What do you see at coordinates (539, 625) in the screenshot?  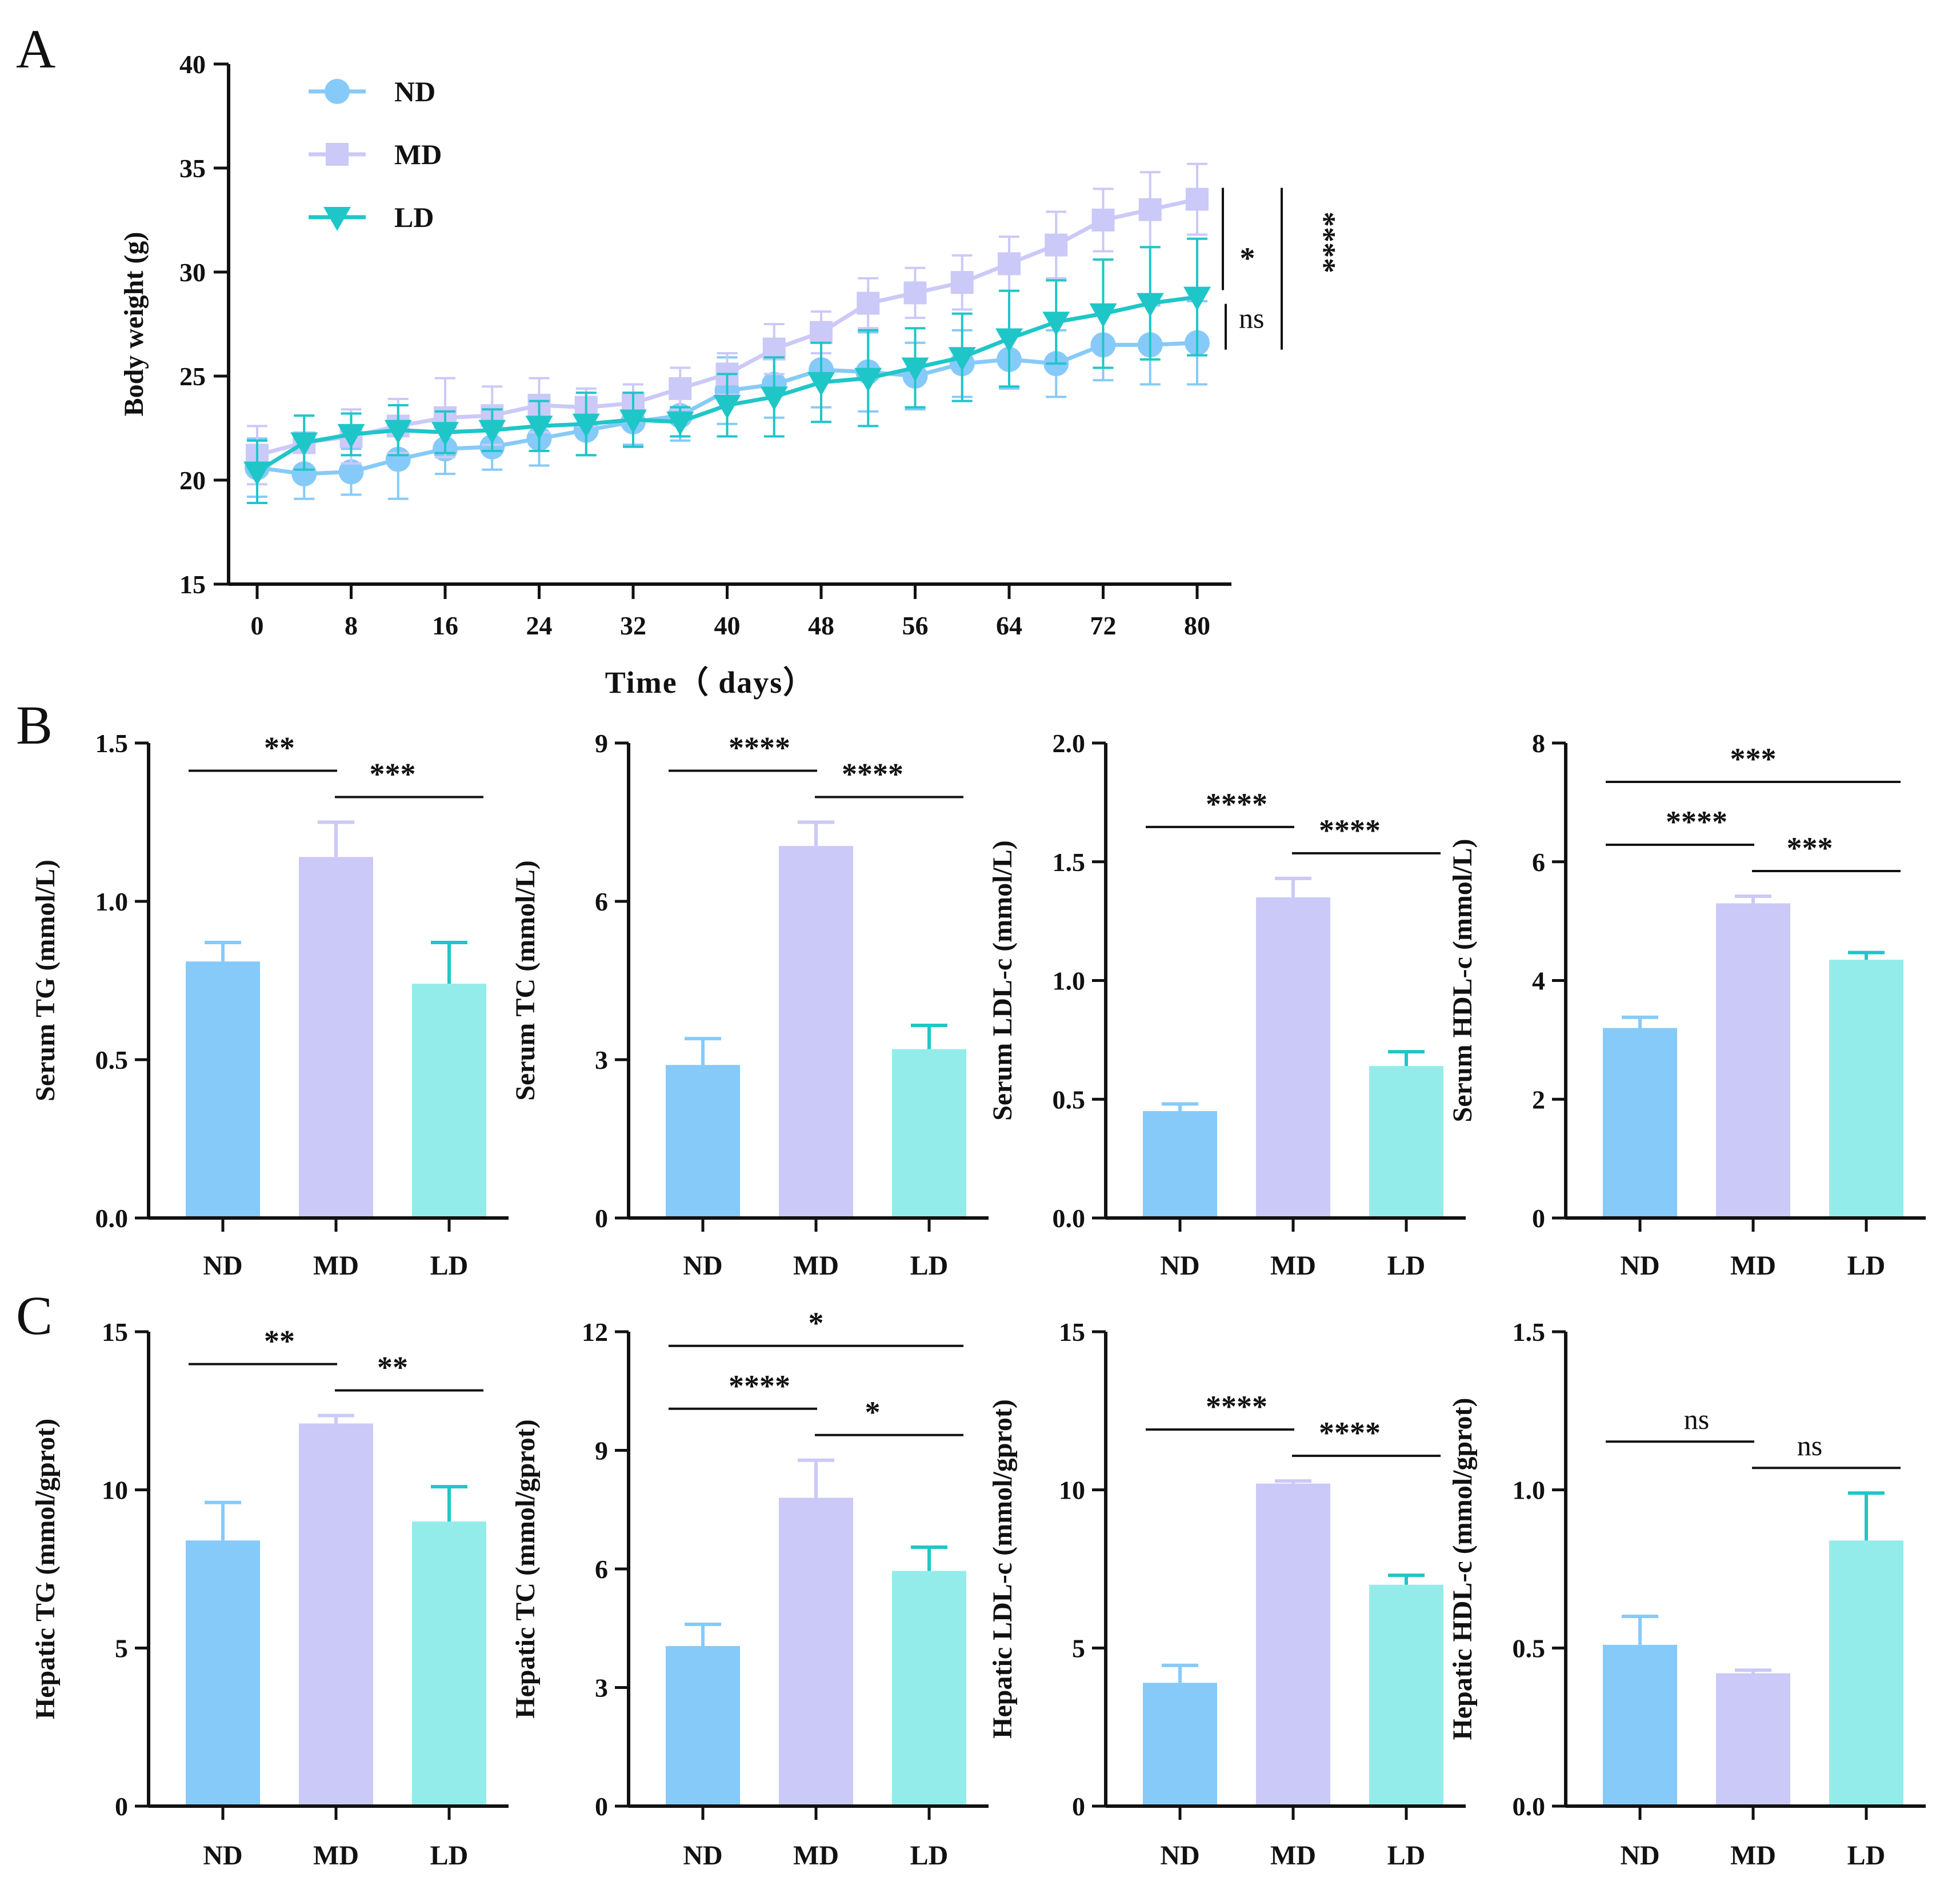 I see `x-tick-label: 24` at bounding box center [539, 625].